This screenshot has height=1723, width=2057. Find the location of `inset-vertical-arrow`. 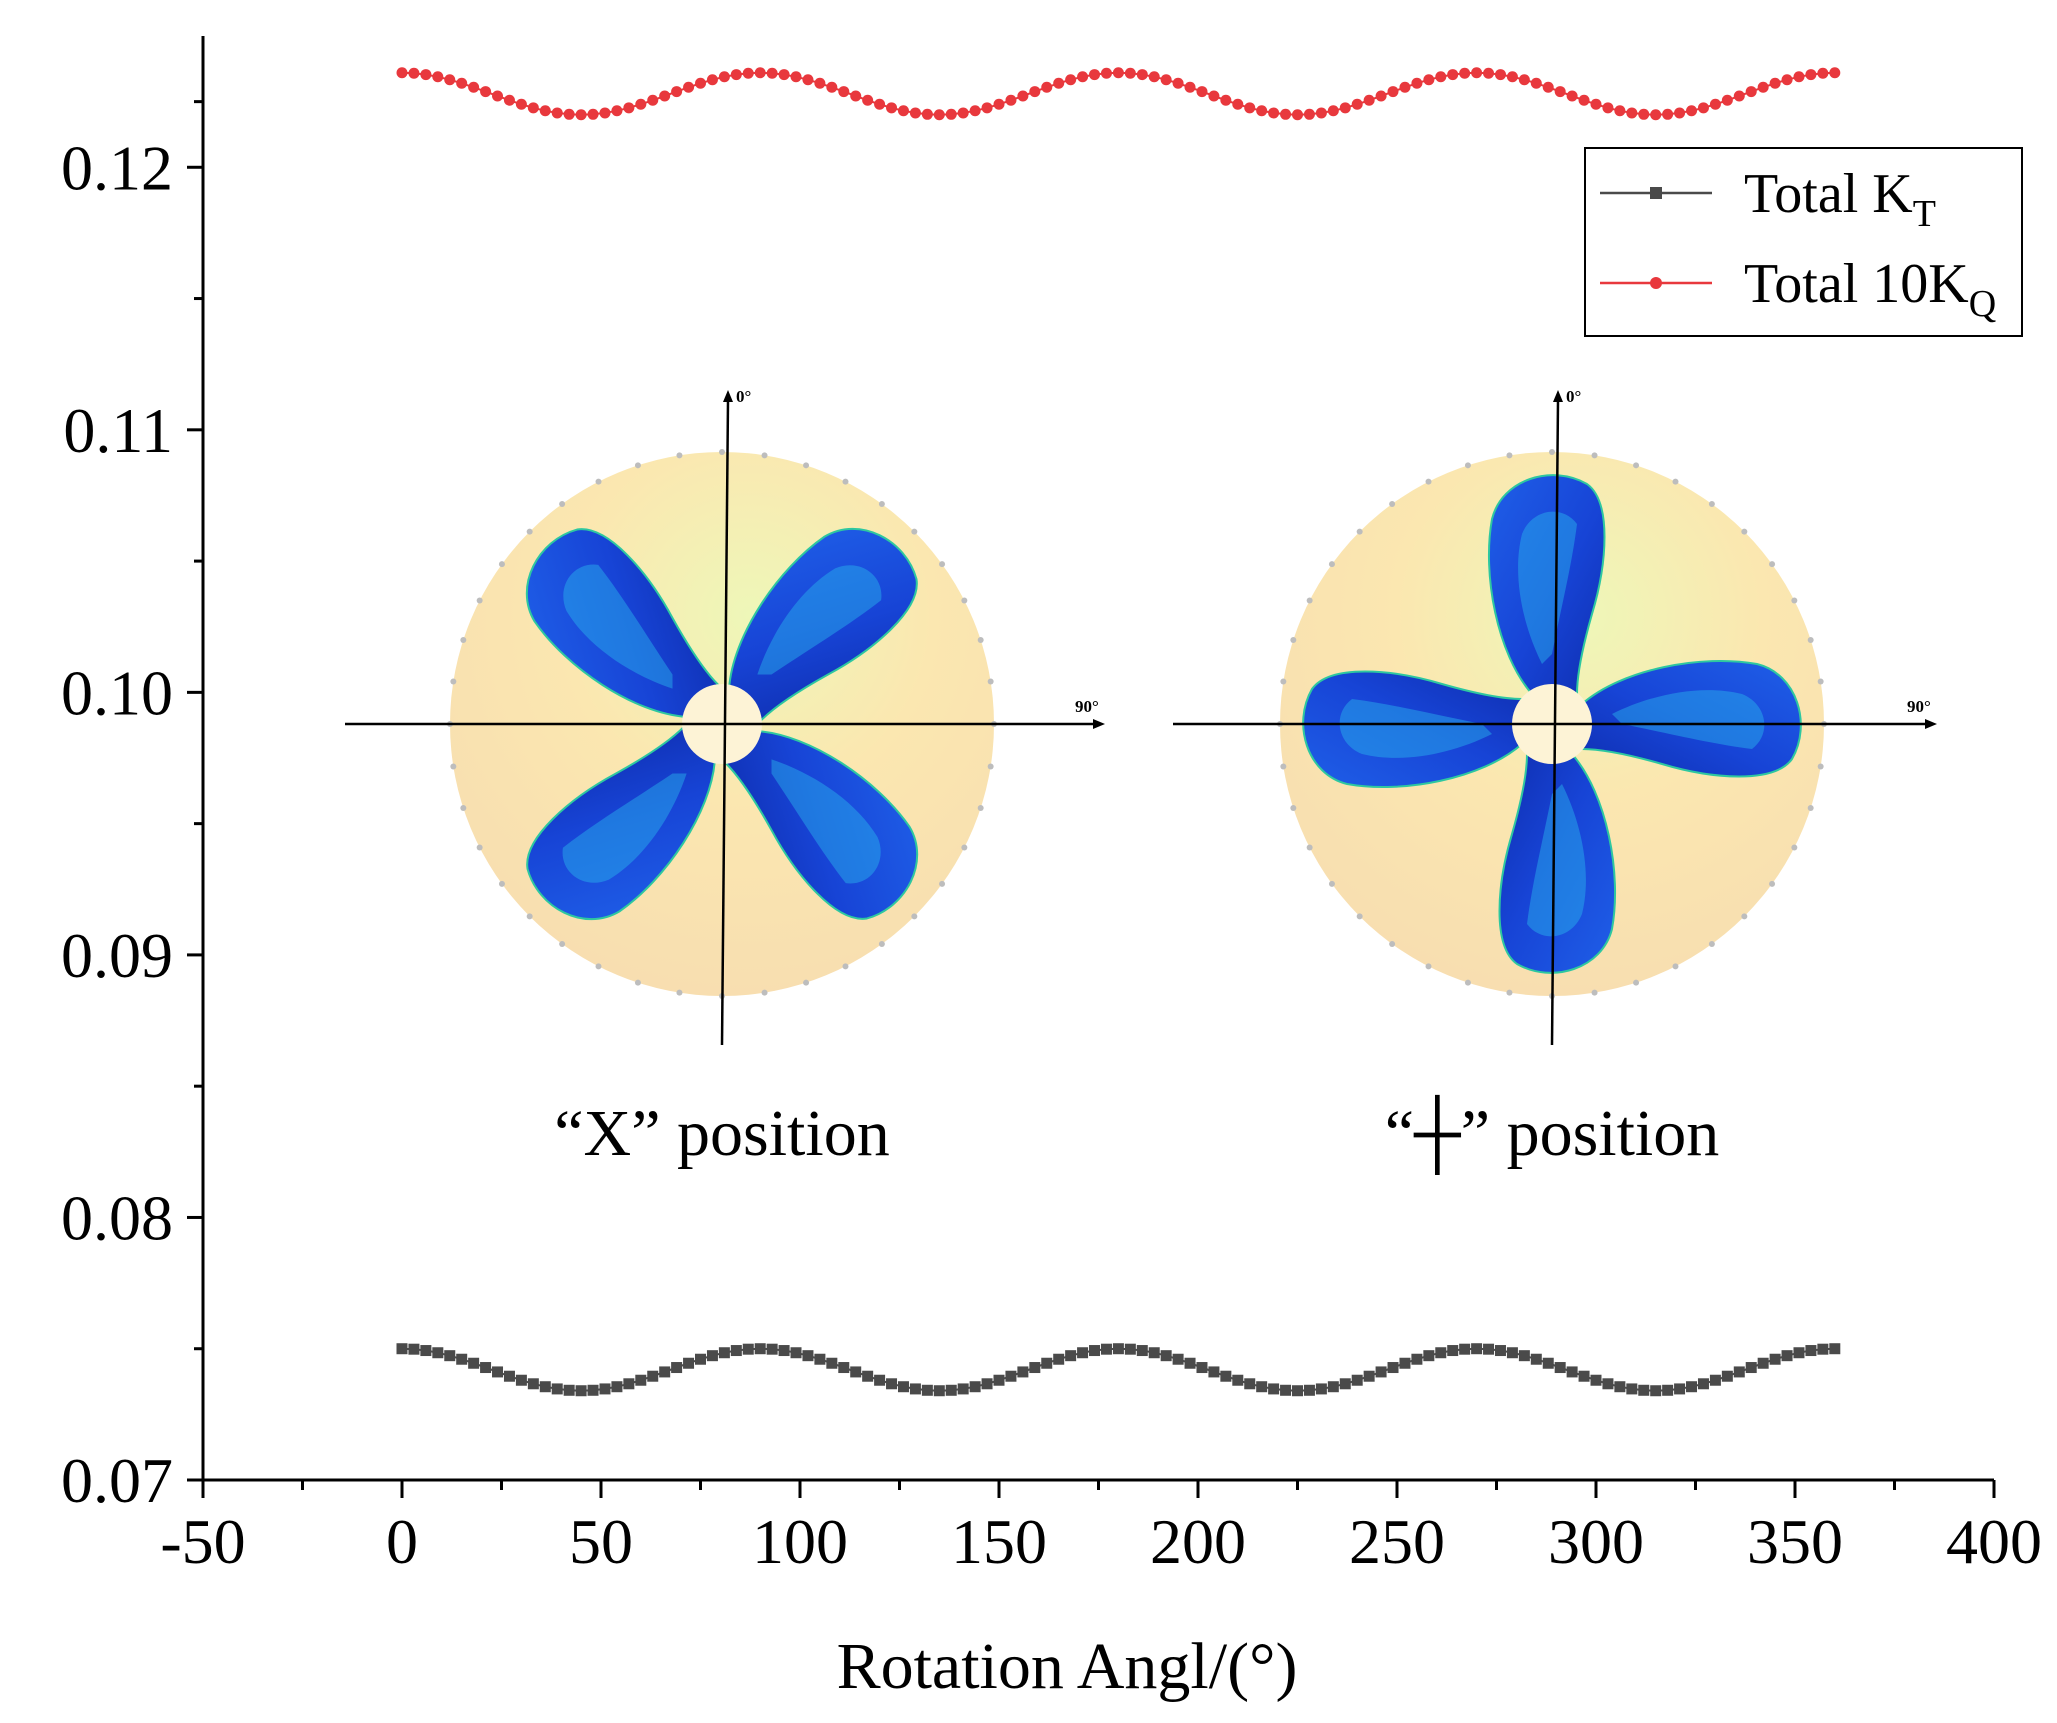

inset-vertical-arrow is located at coordinates (728, 396).